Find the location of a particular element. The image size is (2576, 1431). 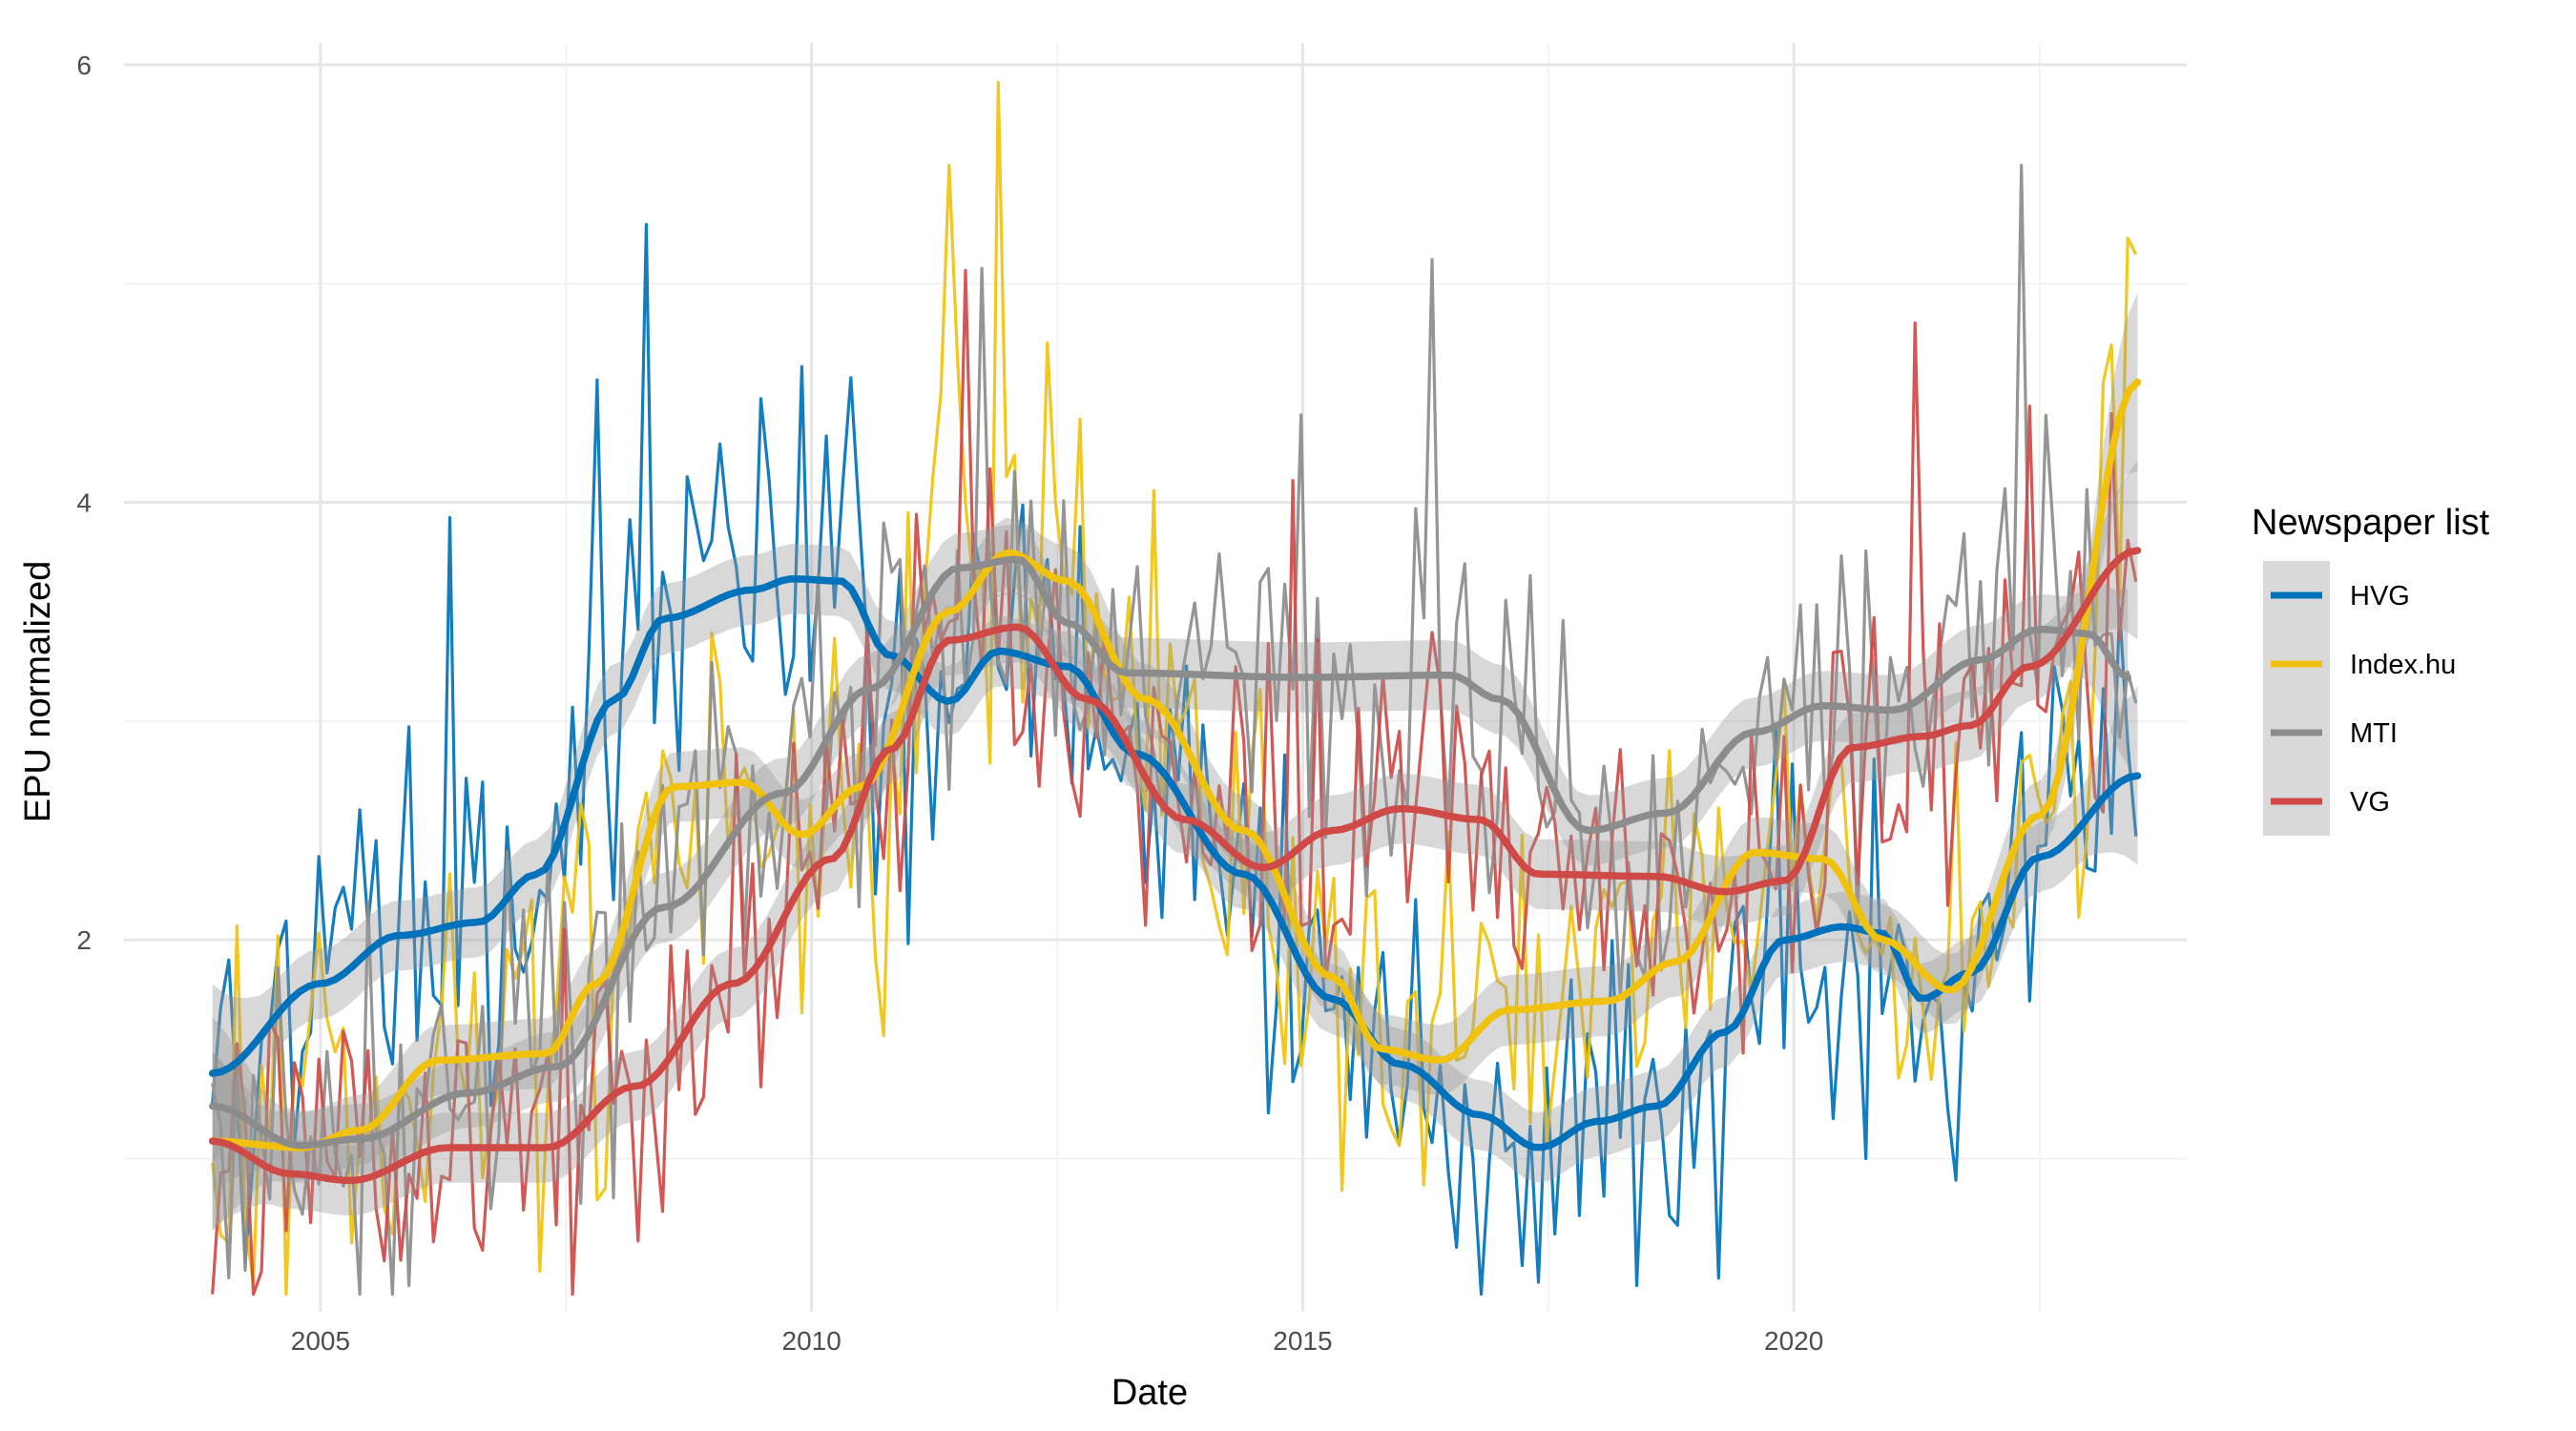

legend-label: VG is located at coordinates (2370, 802).